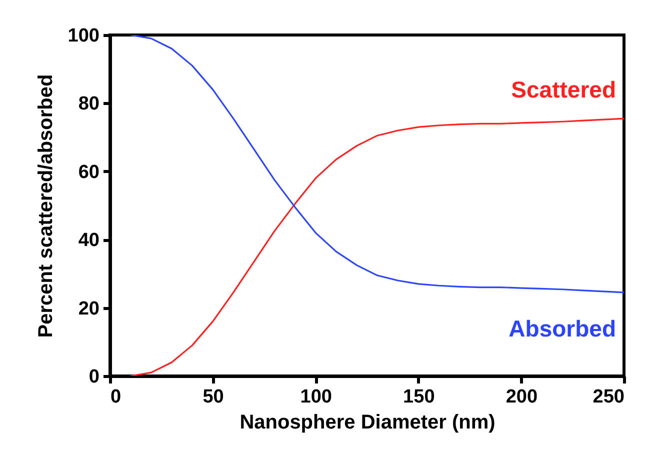 This screenshot has height=449, width=653. I want to click on x-tick-label: 200, so click(522, 397).